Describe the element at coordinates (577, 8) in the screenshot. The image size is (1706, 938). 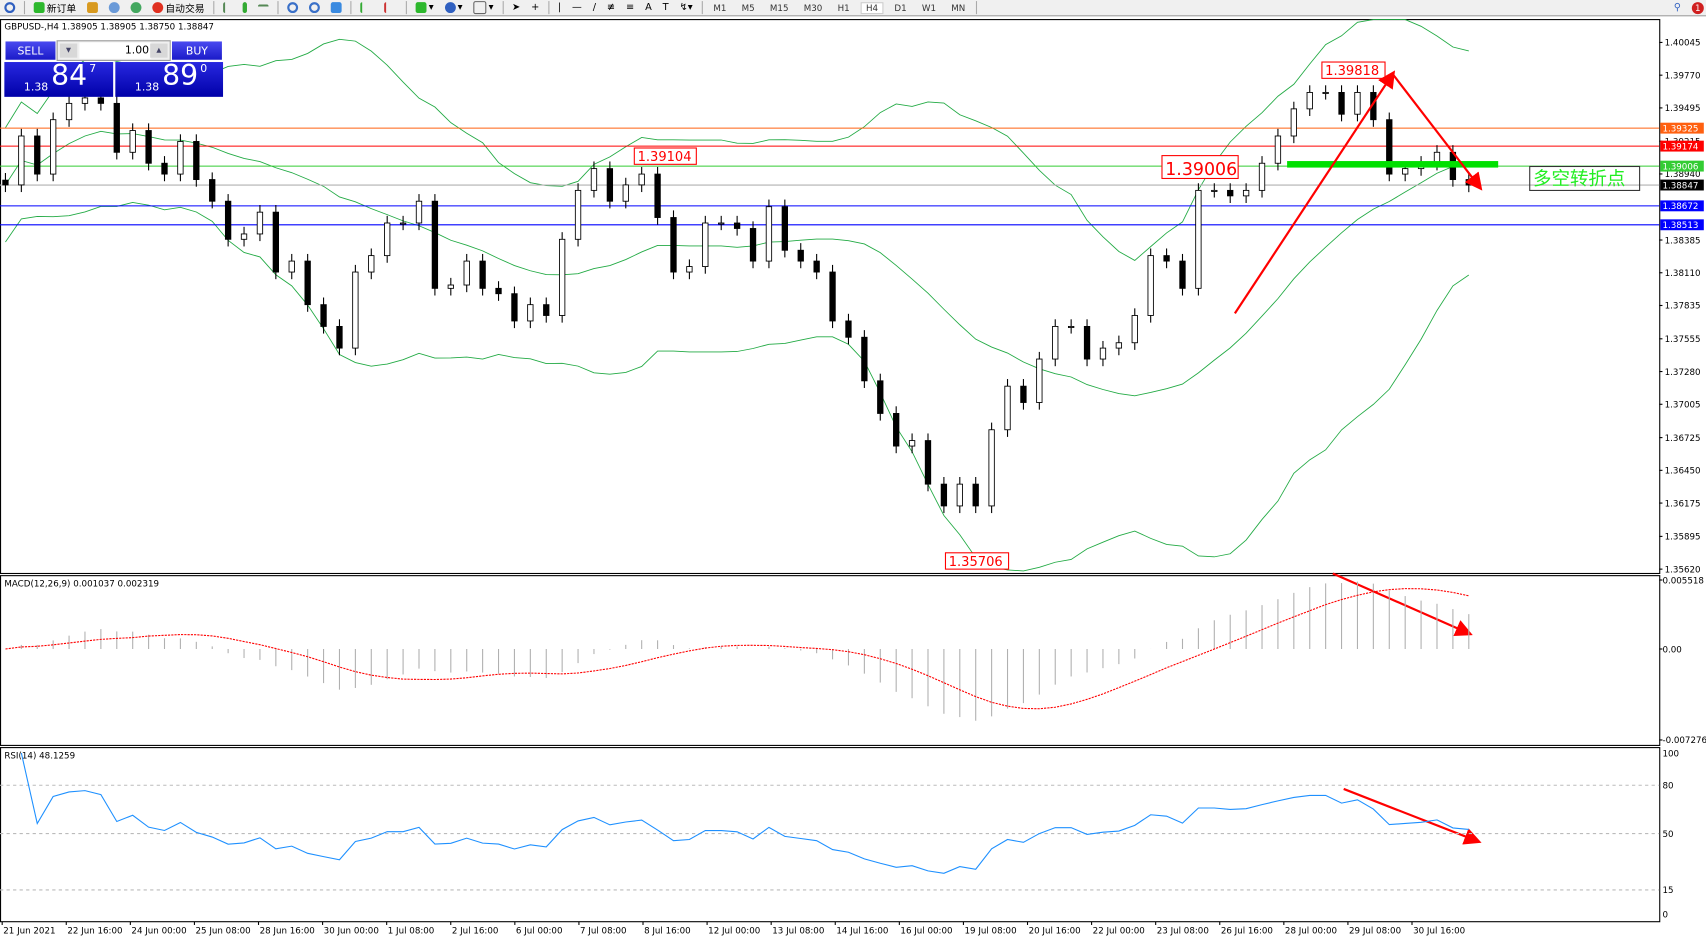
I see `horizontal-line-button: —` at that location.